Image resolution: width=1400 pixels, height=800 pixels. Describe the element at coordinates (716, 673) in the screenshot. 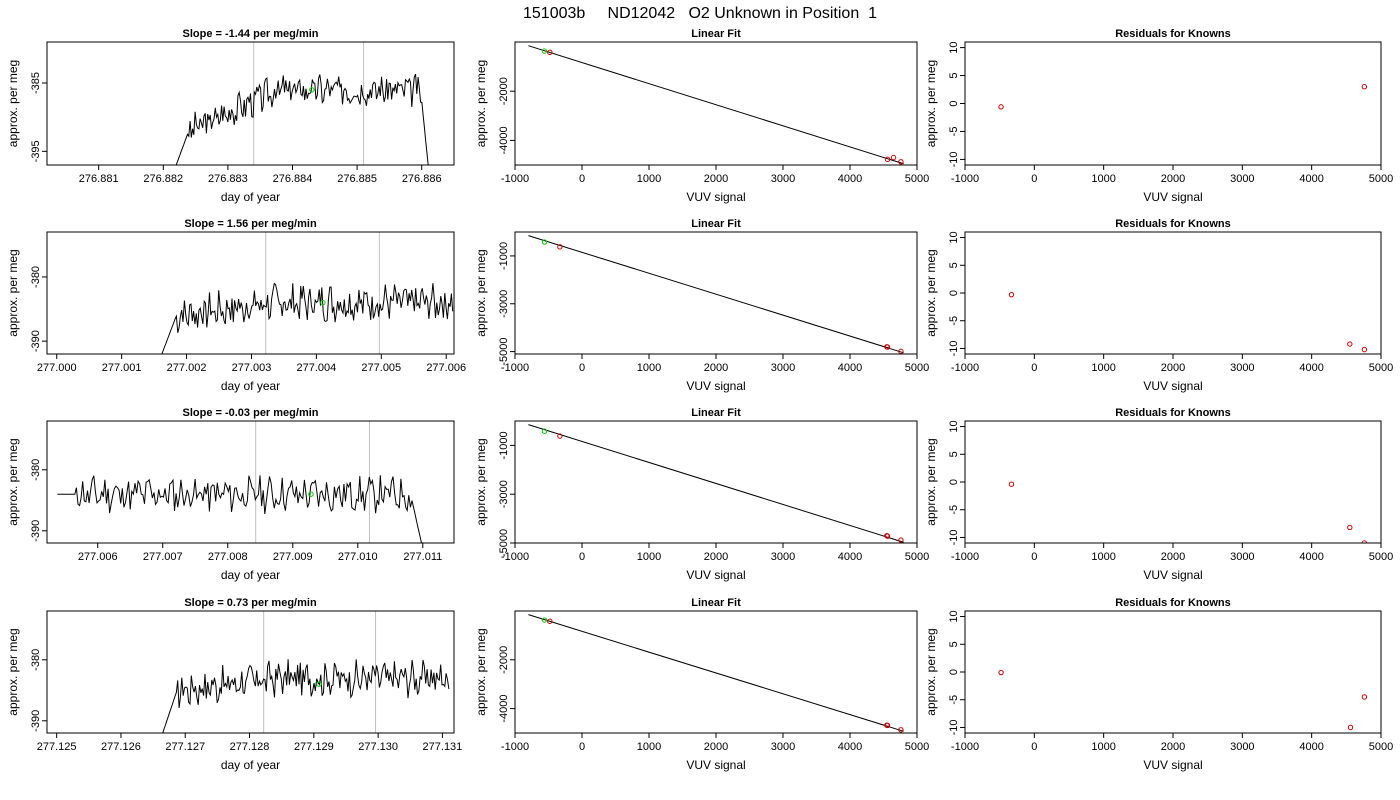

I see `fit-line` at that location.